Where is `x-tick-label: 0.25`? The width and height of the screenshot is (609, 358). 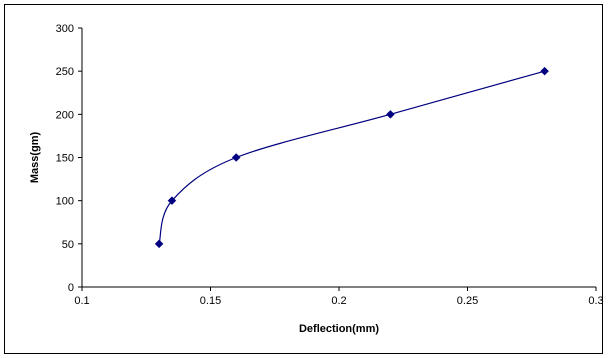 x-tick-label: 0.25 is located at coordinates (467, 301).